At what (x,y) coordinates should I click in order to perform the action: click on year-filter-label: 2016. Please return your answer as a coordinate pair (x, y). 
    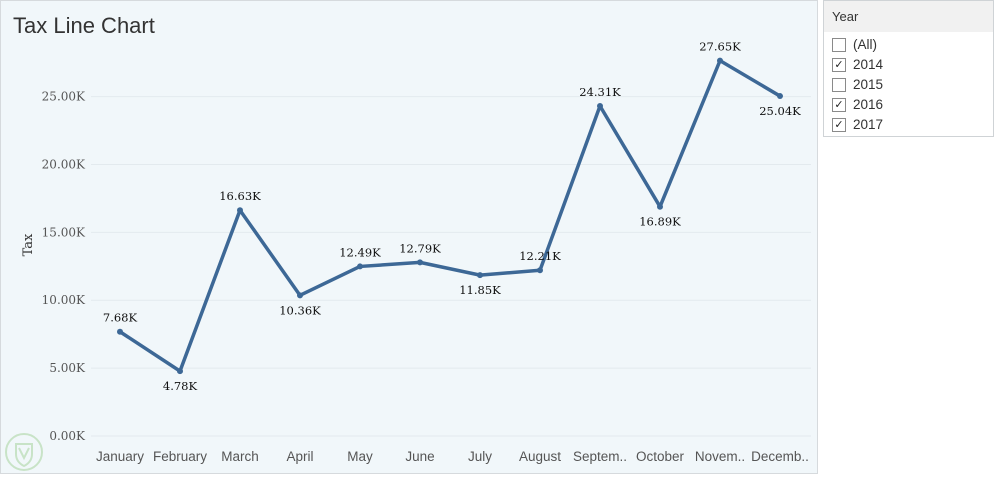
    Looking at the image, I should click on (868, 104).